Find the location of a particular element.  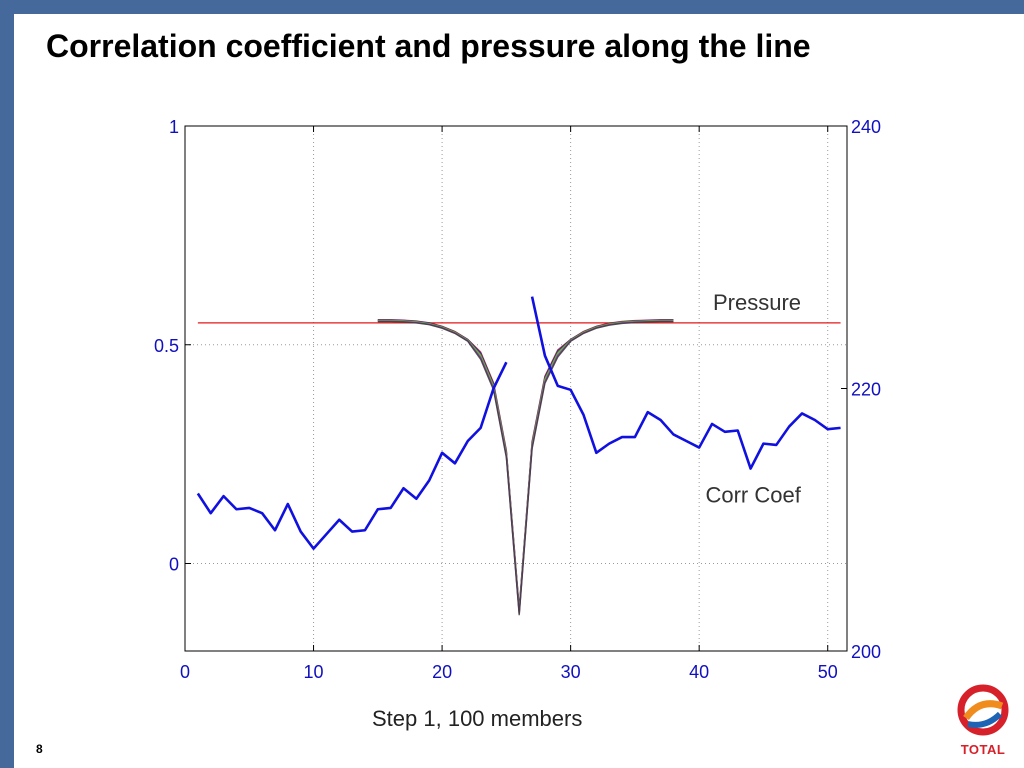

total-logo: TOTAL is located at coordinates (983, 720).